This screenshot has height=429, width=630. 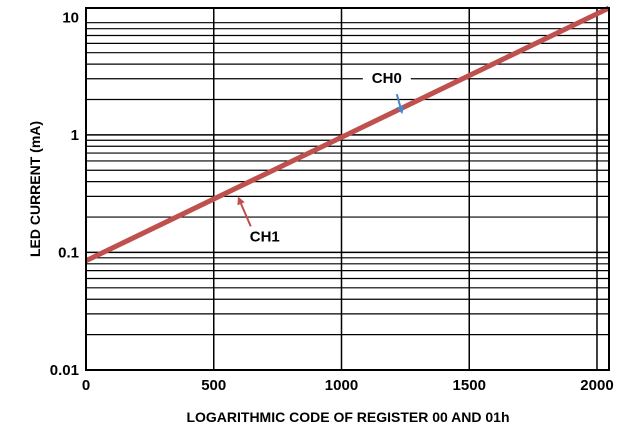 What do you see at coordinates (469, 385) in the screenshot?
I see `x-tick-label: 1500` at bounding box center [469, 385].